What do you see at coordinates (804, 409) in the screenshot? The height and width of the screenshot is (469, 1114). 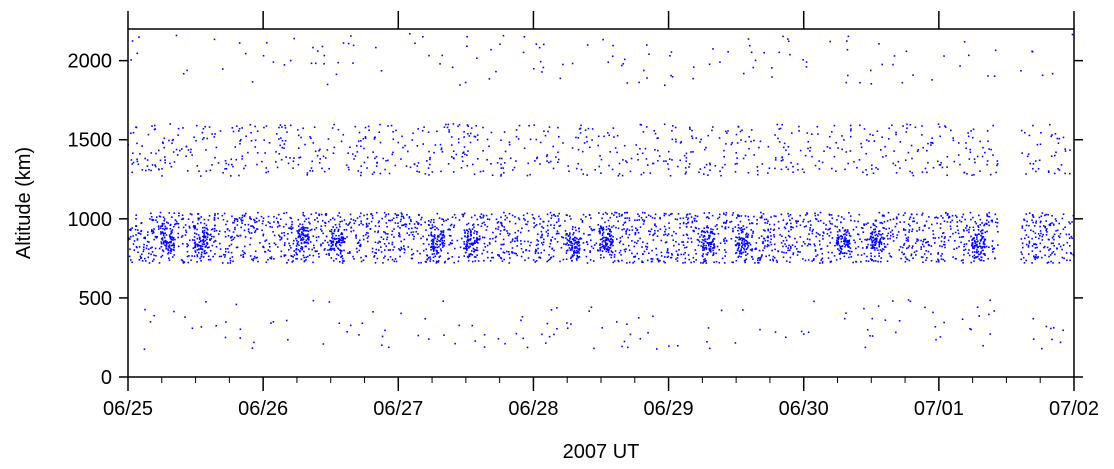 I see `x-tick-label: 06/30` at bounding box center [804, 409].